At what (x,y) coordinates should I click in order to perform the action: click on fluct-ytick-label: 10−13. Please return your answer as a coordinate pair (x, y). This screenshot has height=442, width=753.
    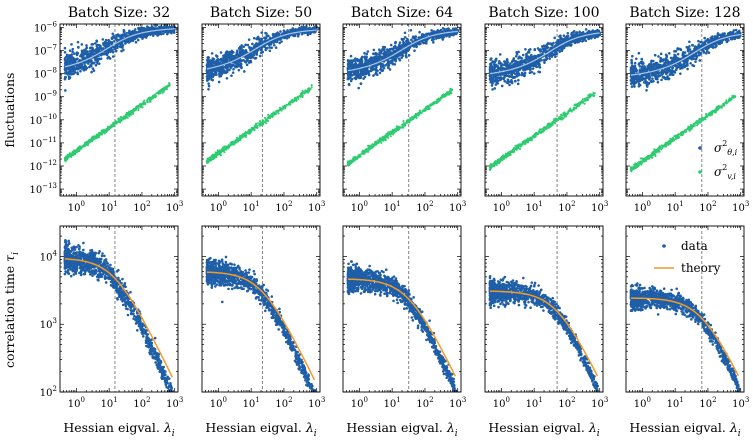
    Looking at the image, I should click on (43, 189).